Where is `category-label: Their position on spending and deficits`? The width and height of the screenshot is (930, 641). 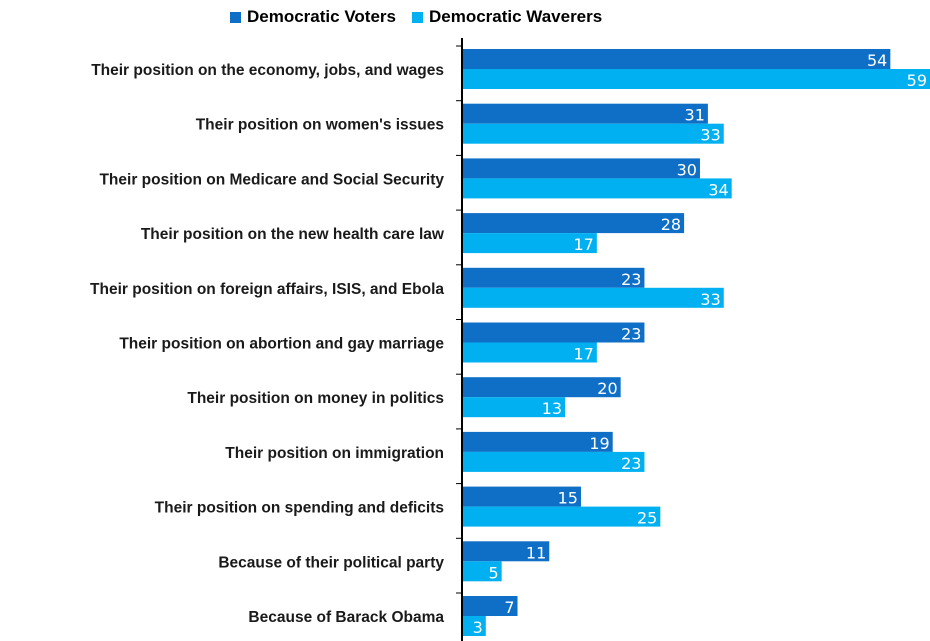 category-label: Their position on spending and deficits is located at coordinates (299, 508).